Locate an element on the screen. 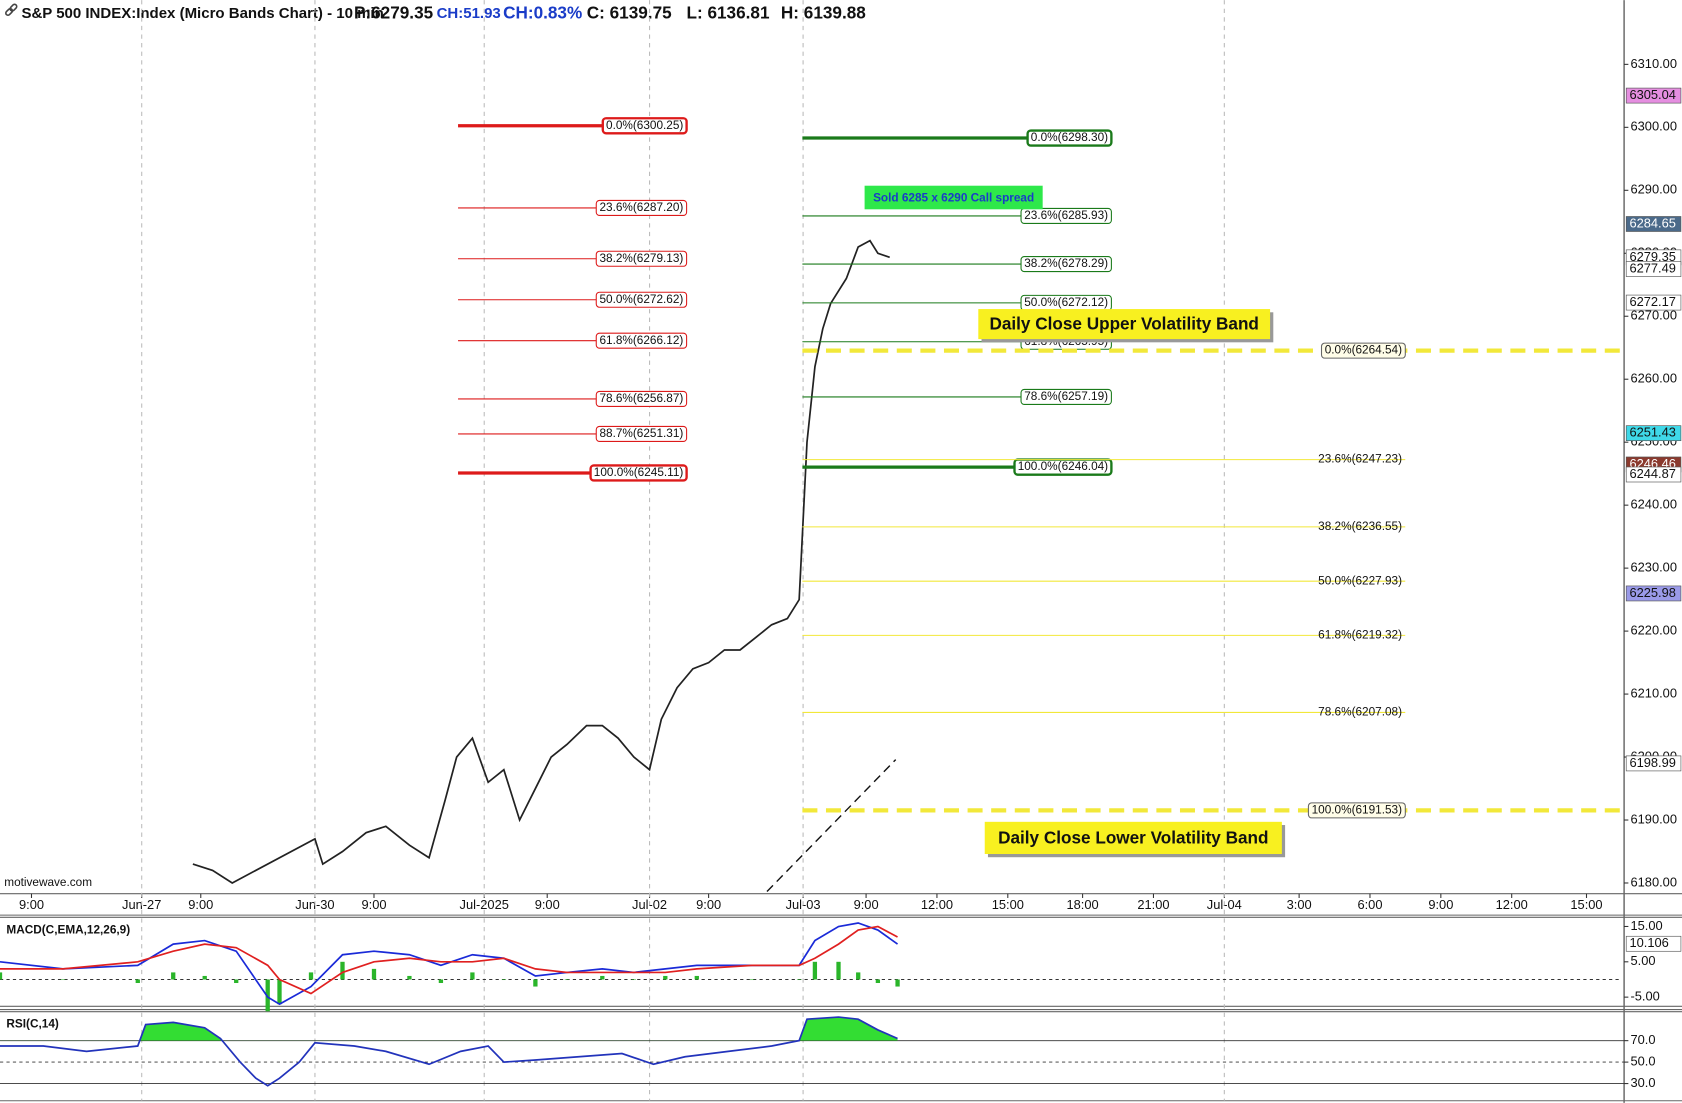  price-marker-label: 6225.98 is located at coordinates (1652, 592).